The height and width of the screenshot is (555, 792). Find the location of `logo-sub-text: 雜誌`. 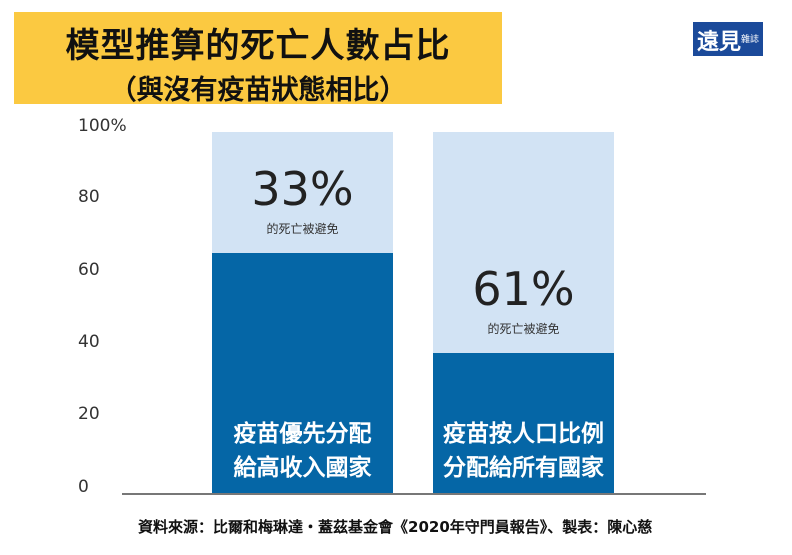

logo-sub-text: 雜誌 is located at coordinates (749, 40).